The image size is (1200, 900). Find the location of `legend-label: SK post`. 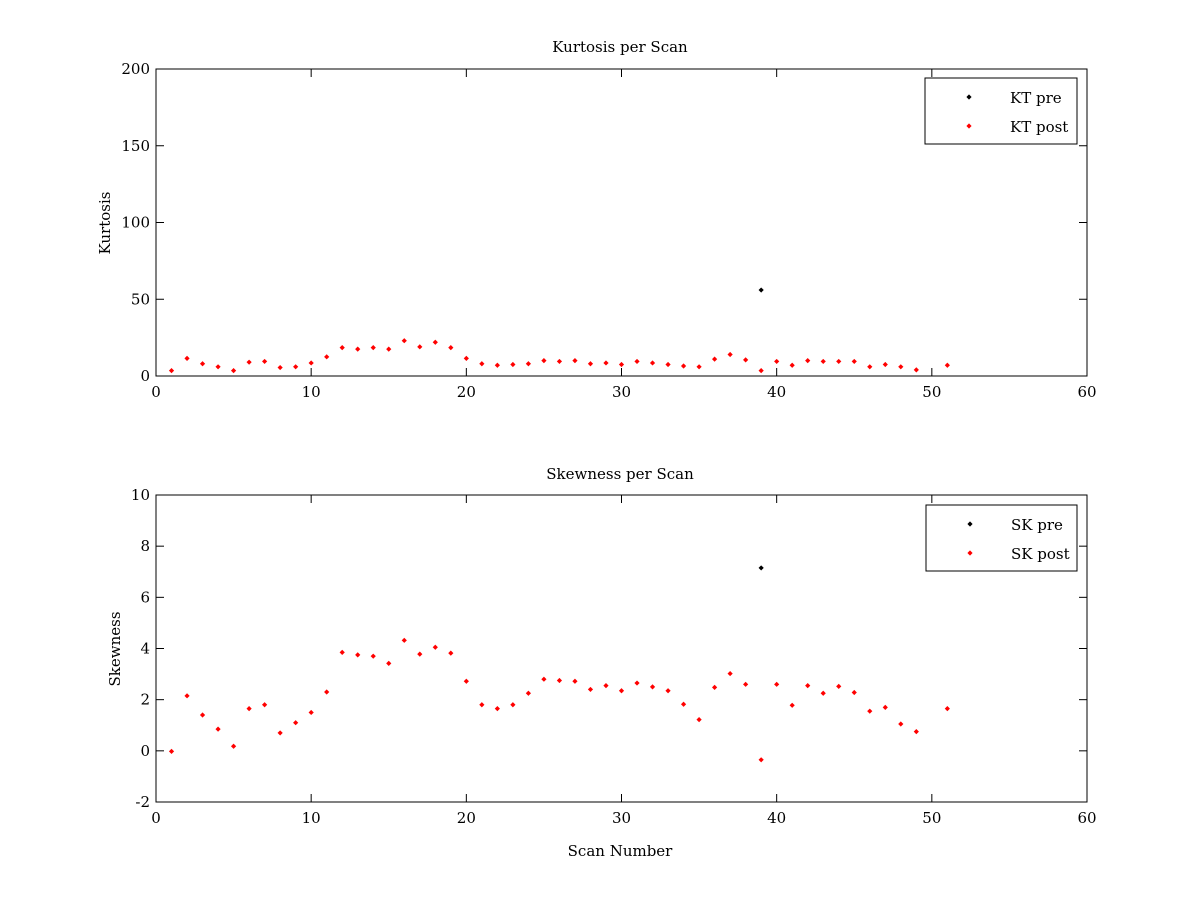

legend-label: SK post is located at coordinates (1040, 554).